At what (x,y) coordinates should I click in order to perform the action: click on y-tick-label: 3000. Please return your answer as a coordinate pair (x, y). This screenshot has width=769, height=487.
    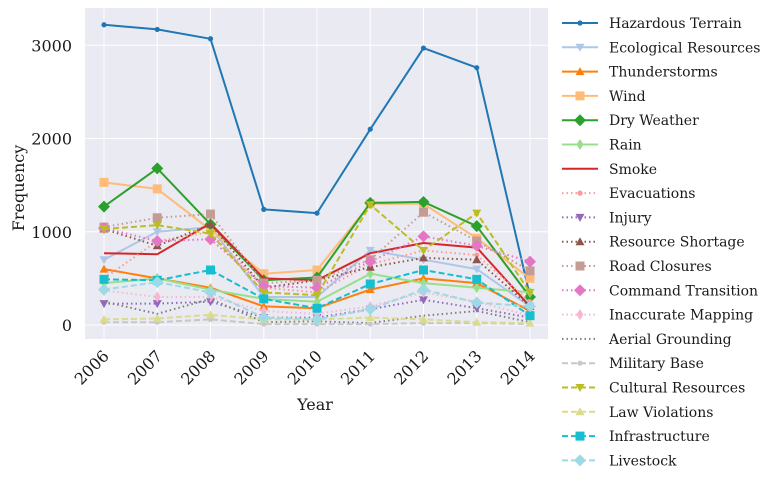
    Looking at the image, I should click on (51, 45).